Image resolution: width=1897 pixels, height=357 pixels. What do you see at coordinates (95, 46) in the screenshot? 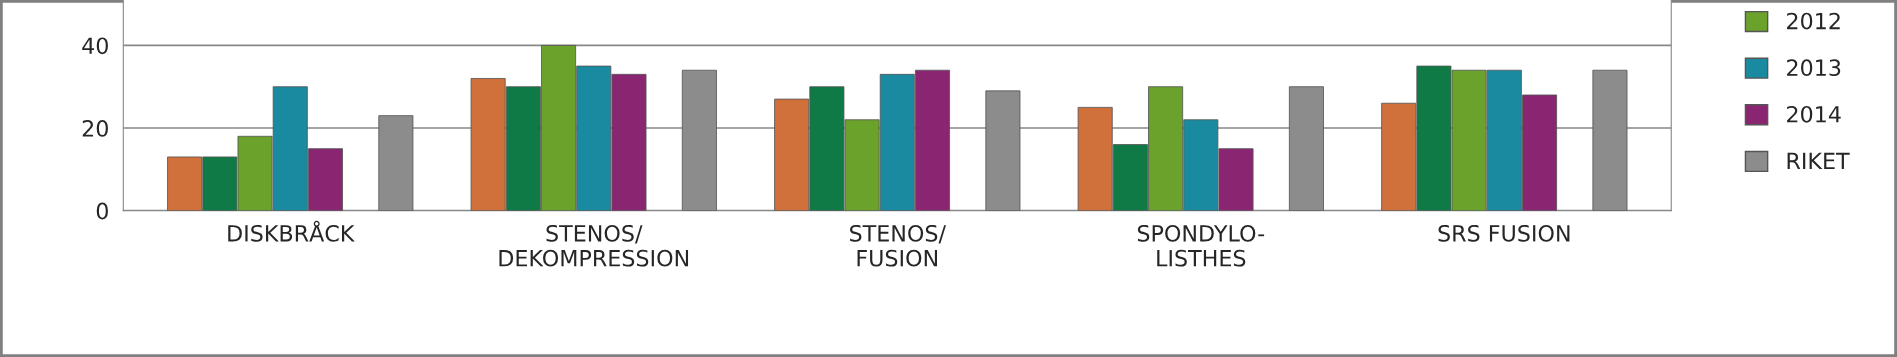
I see `y-tick-label: 40` at bounding box center [95, 46].